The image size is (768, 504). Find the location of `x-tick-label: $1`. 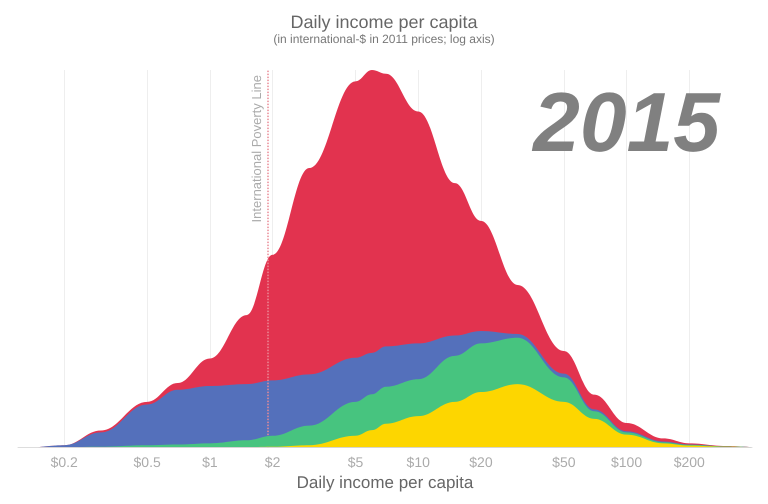

x-tick-label: $1 is located at coordinates (210, 462).